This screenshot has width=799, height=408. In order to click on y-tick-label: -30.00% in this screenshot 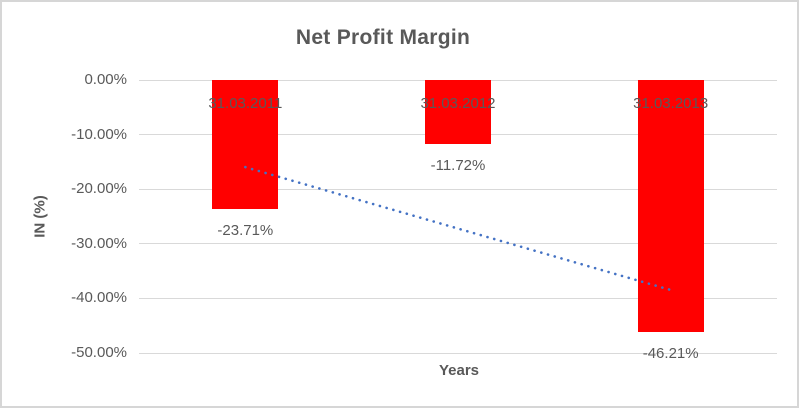, I will do `click(99, 243)`.